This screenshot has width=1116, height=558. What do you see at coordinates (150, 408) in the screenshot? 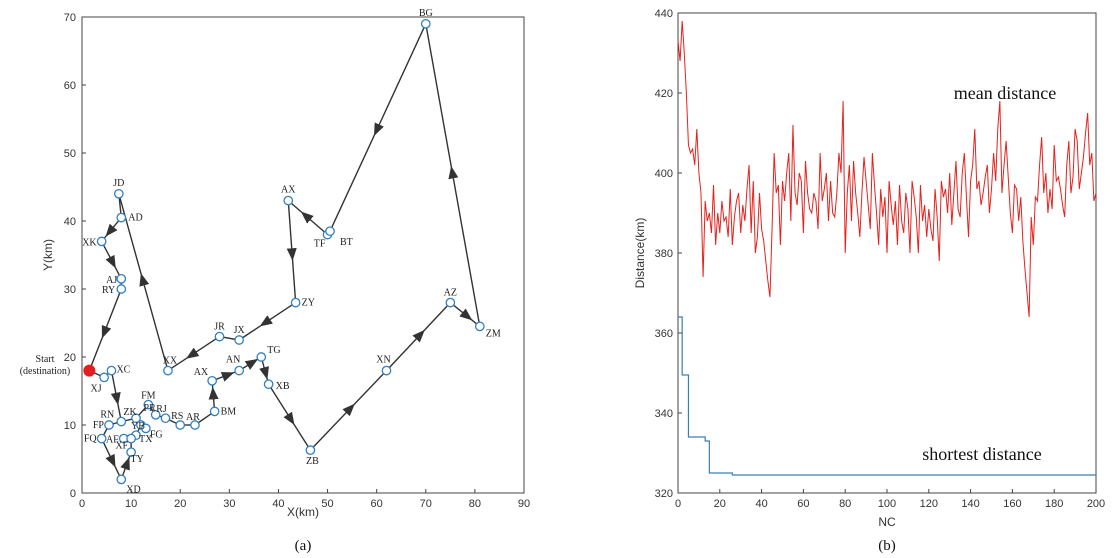
I see `node-label-pr: PR` at bounding box center [150, 408].